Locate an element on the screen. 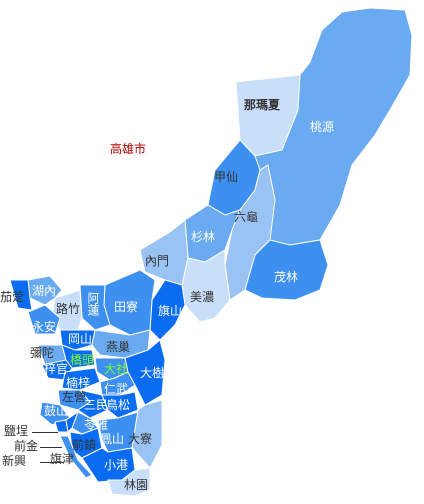 The height and width of the screenshot is (504, 424). label-lingya: 苓雅 is located at coordinates (96, 425).